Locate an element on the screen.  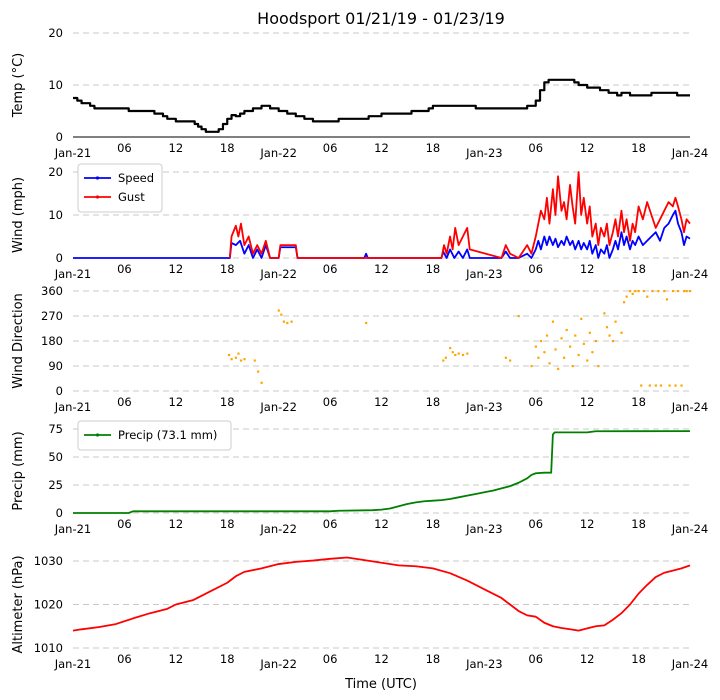
y-tick-label: 1020 is located at coordinates (48, 605).